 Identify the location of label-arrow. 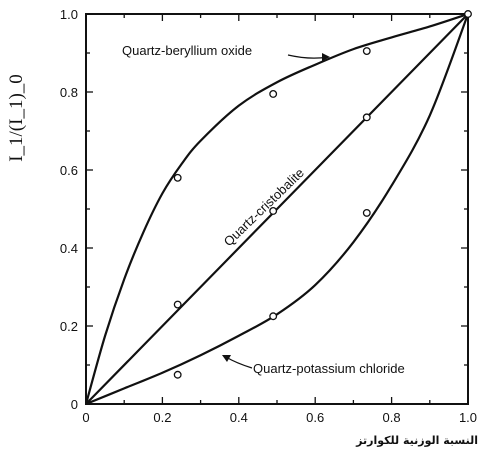
(239, 362).